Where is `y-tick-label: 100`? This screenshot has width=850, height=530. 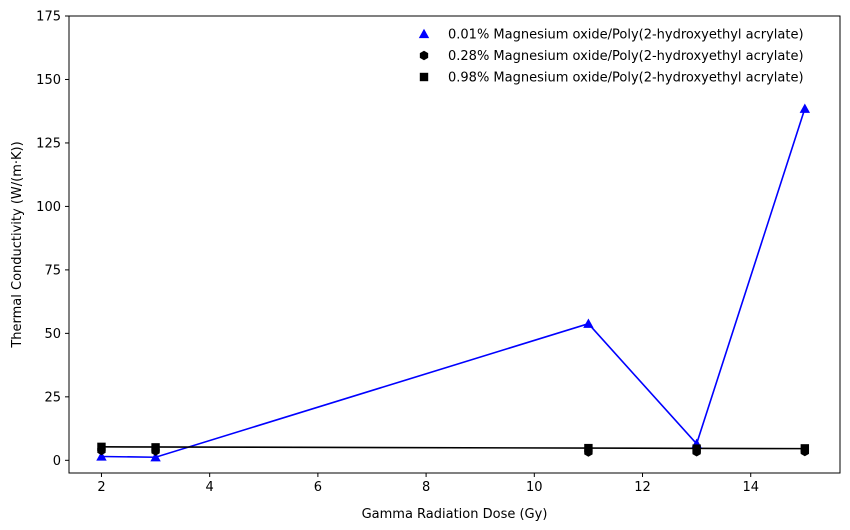
y-tick-label: 100 is located at coordinates (48, 207).